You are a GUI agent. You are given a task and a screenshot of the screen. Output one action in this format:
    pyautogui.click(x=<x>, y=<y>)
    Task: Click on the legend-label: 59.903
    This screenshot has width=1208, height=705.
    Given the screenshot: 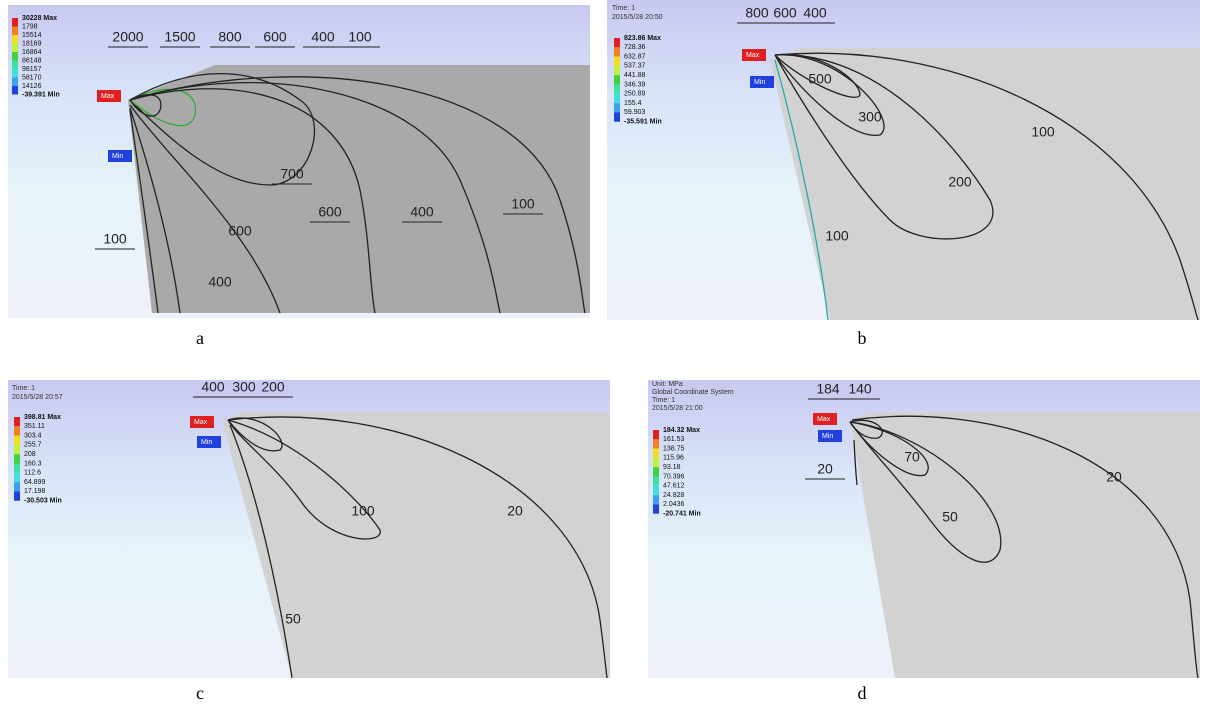 What is the action you would take?
    pyautogui.click(x=635, y=112)
    